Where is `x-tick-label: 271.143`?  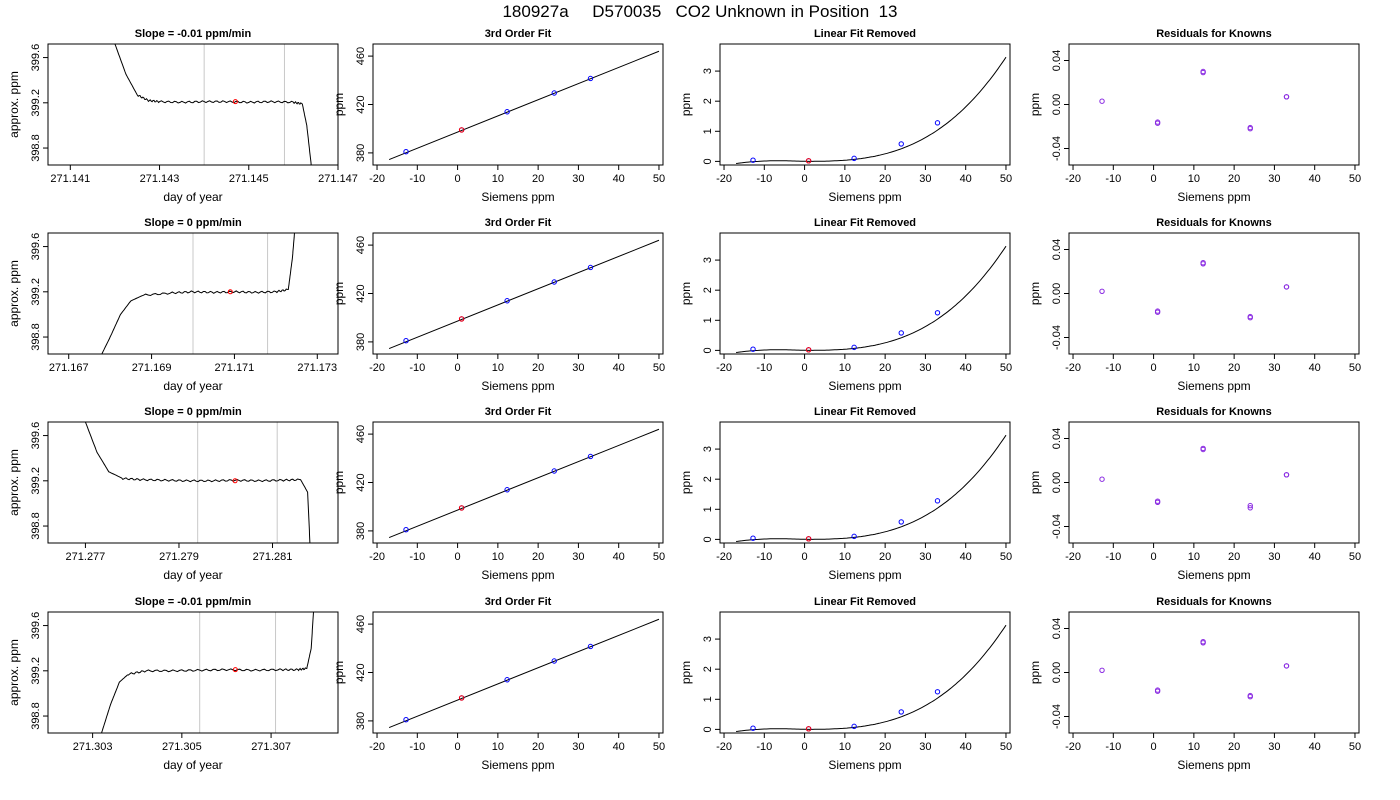 x-tick-label: 271.143 is located at coordinates (160, 179).